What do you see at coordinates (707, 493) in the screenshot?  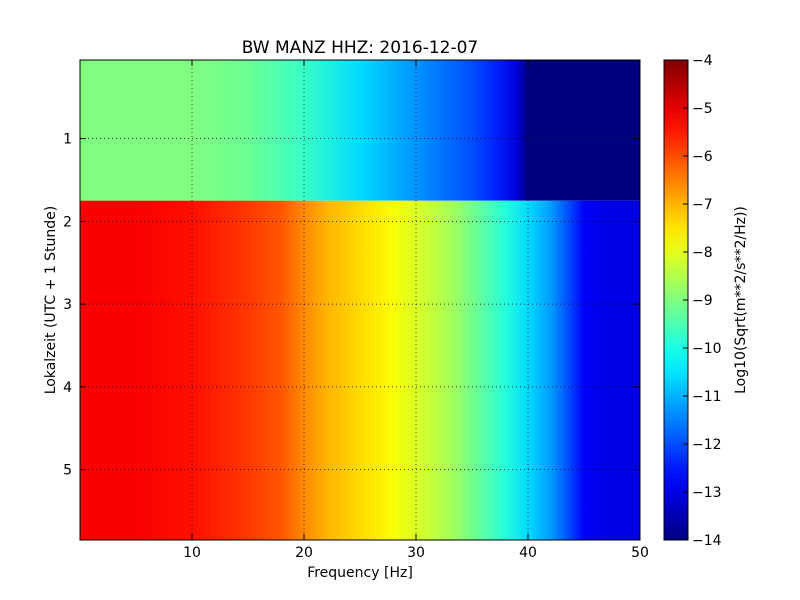 I see `colorbar-tick-label: −13` at bounding box center [707, 493].